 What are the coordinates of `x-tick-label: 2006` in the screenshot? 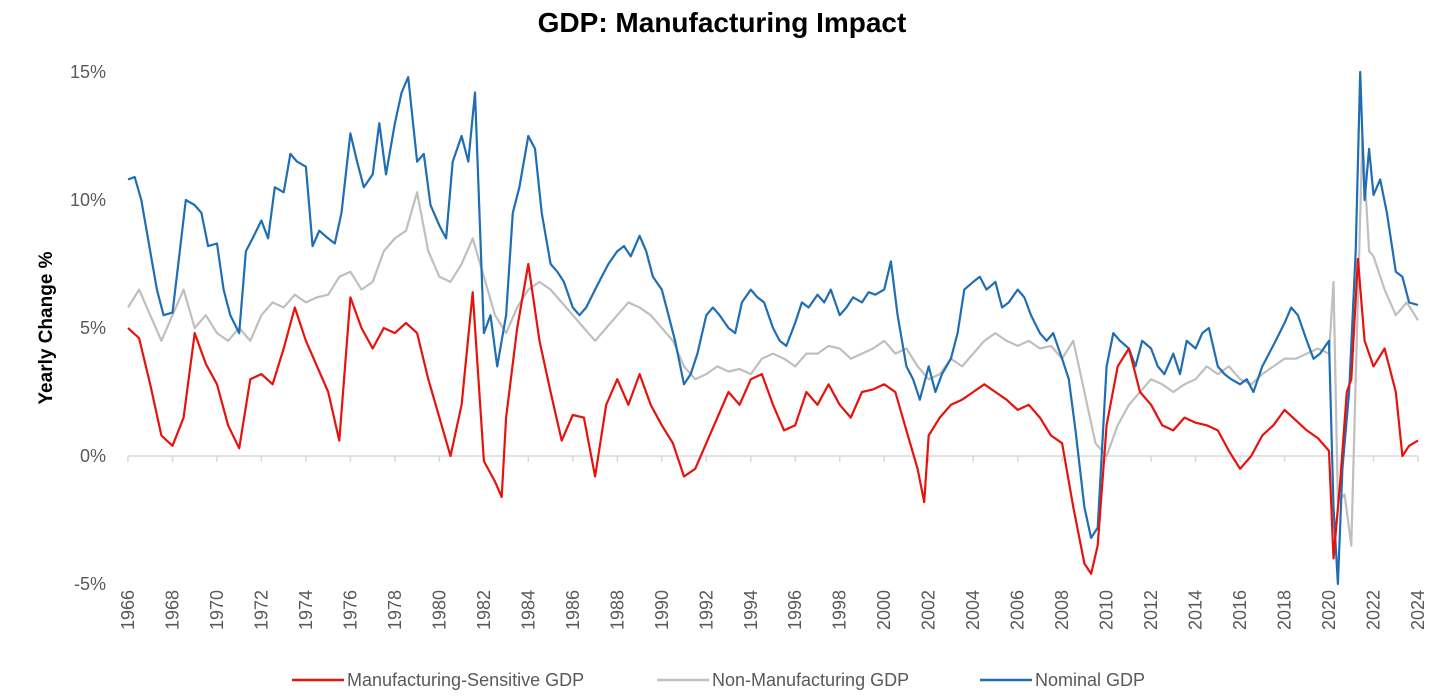 It's located at (1018, 610).